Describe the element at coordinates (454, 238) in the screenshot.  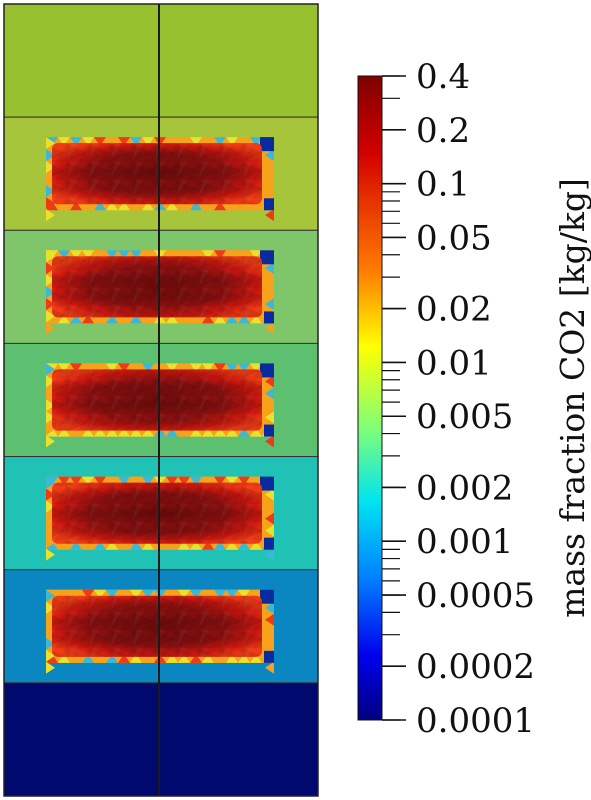
I see `colorbar-tick-label: 0.05` at that location.